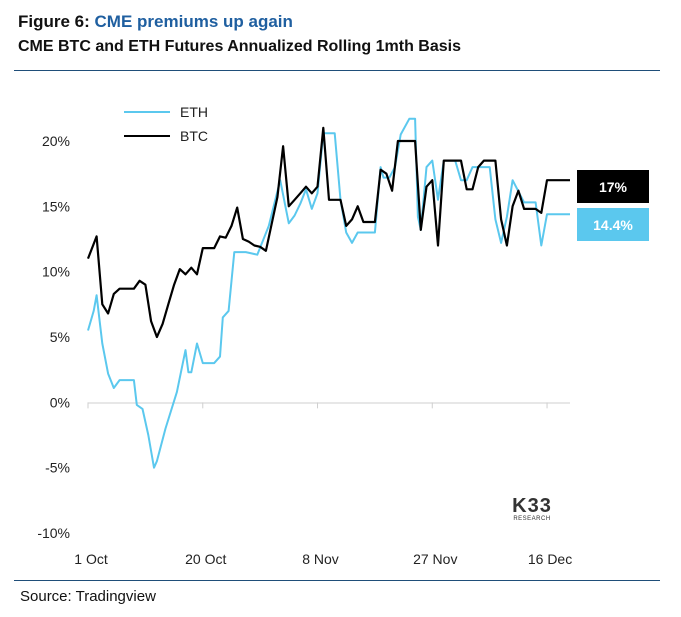  What do you see at coordinates (56, 141) in the screenshot?
I see `y-tick-label: 20%` at bounding box center [56, 141].